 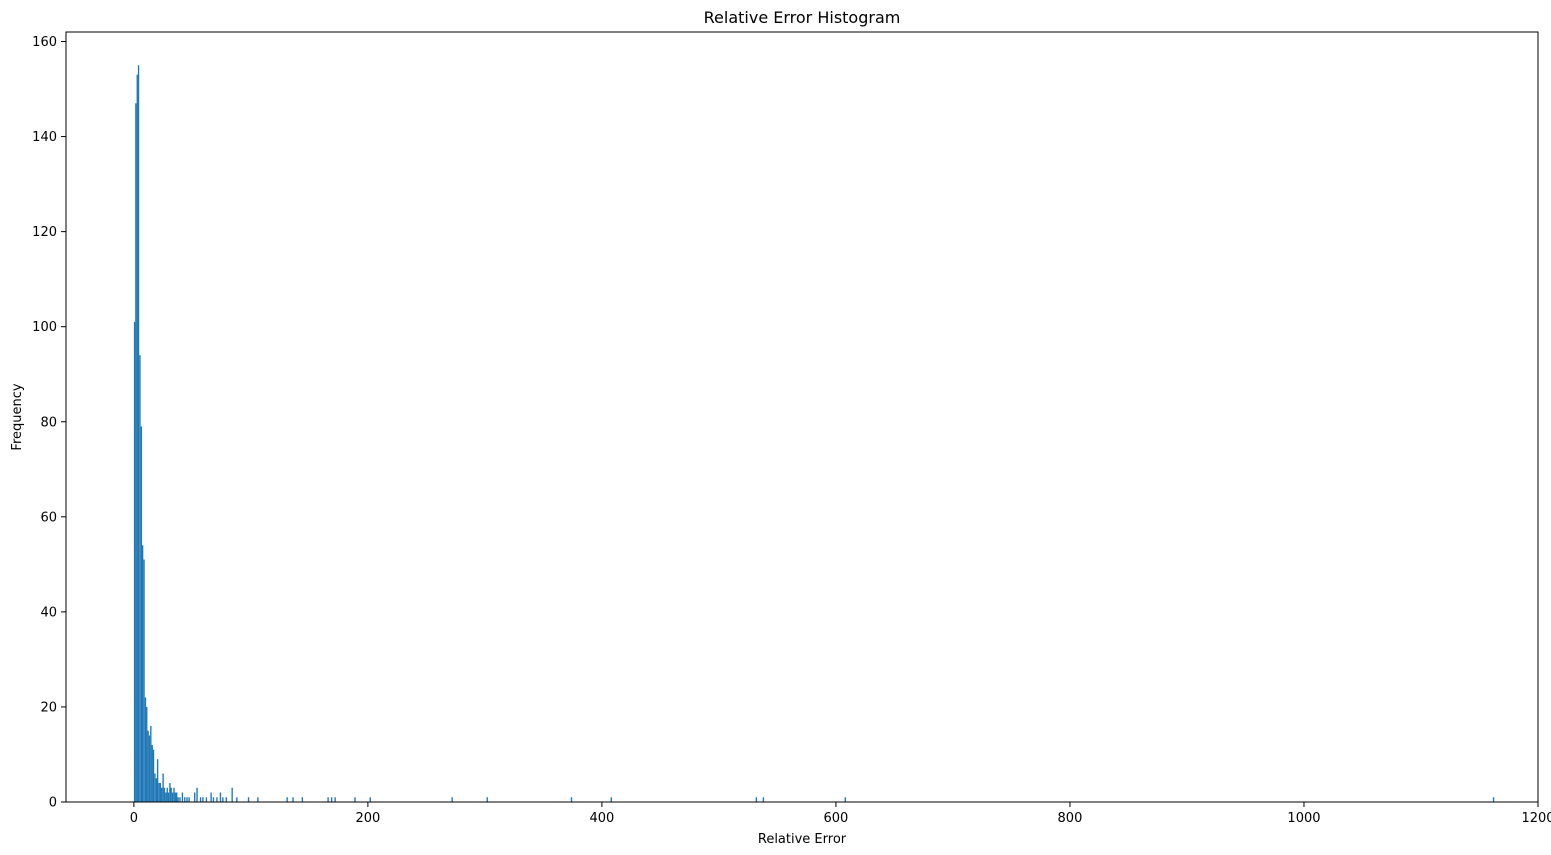 What do you see at coordinates (367, 818) in the screenshot?
I see `x-tick-label: 200` at bounding box center [367, 818].